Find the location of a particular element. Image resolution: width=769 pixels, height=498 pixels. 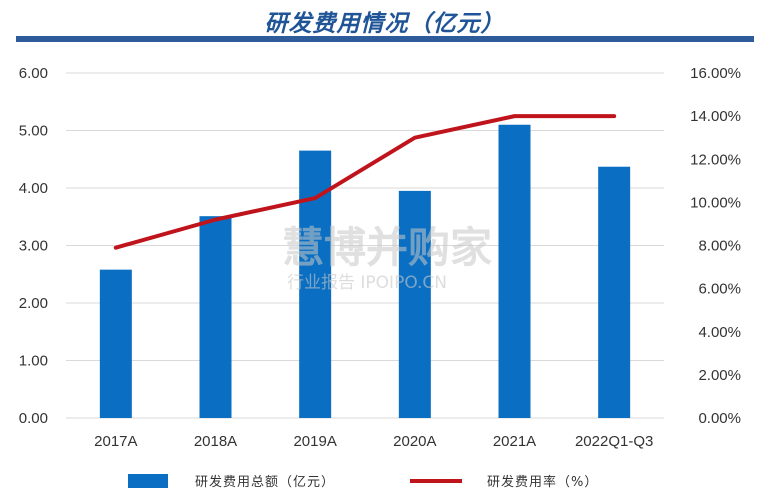

y-right-tick: 0.00% is located at coordinates (719, 418).